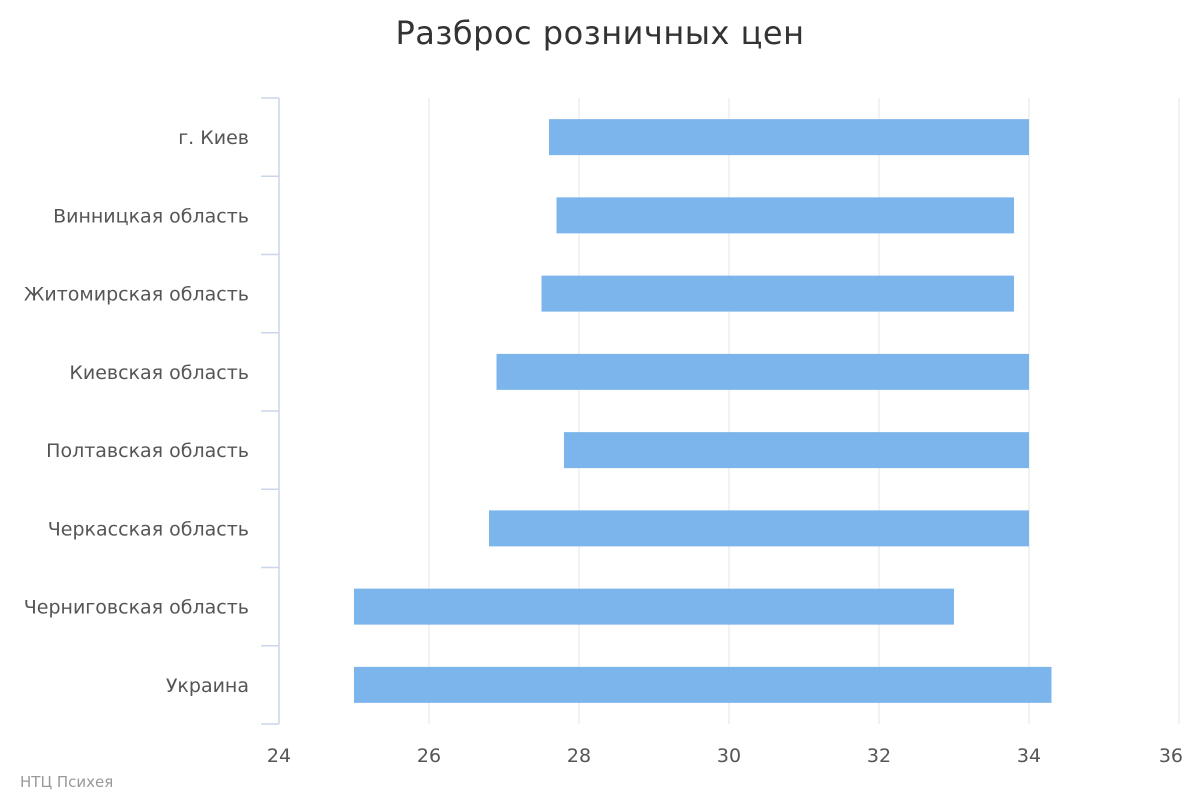 The height and width of the screenshot is (800, 1200). I want to click on category-label: Житомирская область, so click(136, 295).